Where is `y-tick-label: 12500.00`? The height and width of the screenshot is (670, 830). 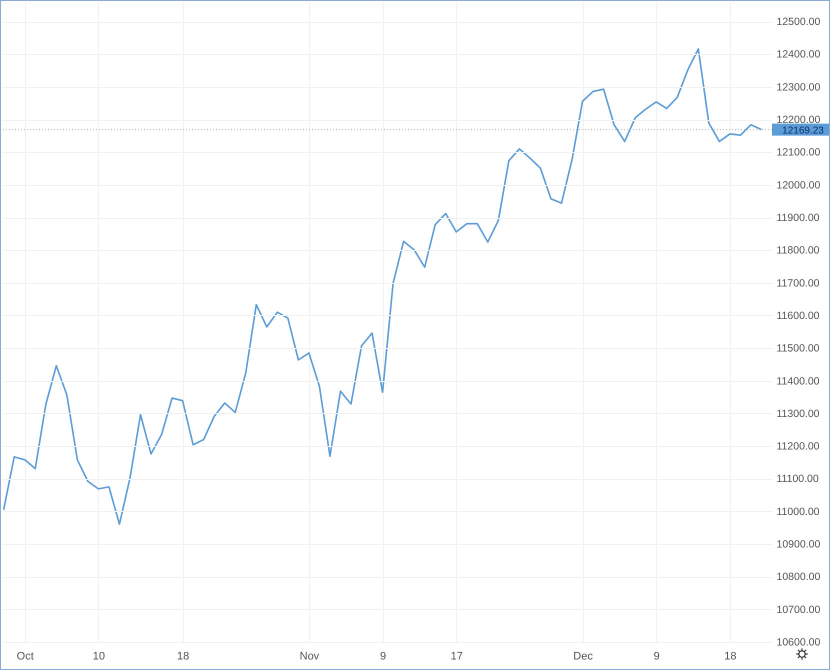
y-tick-label: 12500.00 is located at coordinates (798, 22).